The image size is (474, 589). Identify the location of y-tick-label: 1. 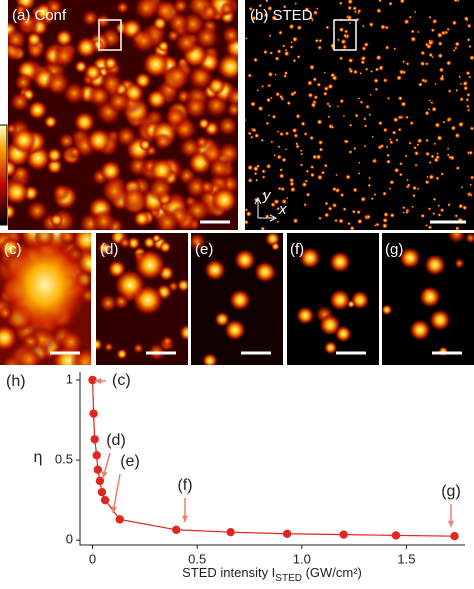
(69, 378).